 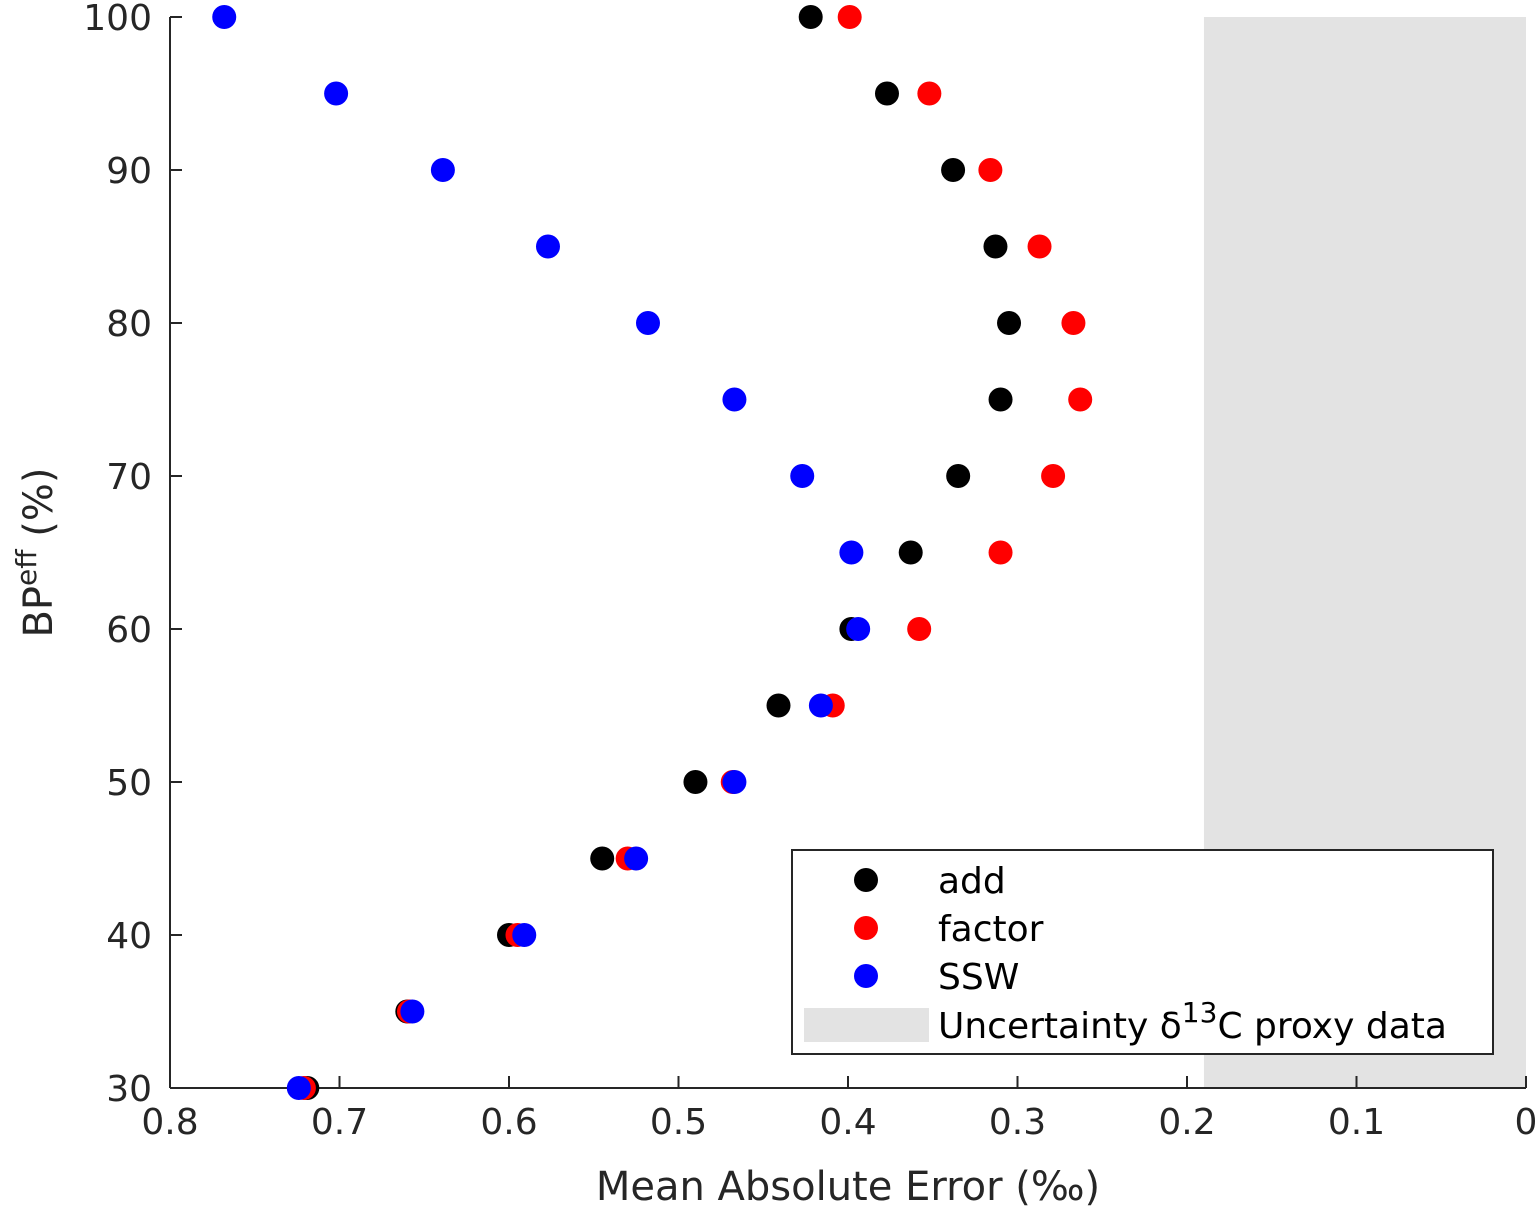 What do you see at coordinates (1356, 1122) in the screenshot?
I see `x-tick-label: 0.1` at bounding box center [1356, 1122].